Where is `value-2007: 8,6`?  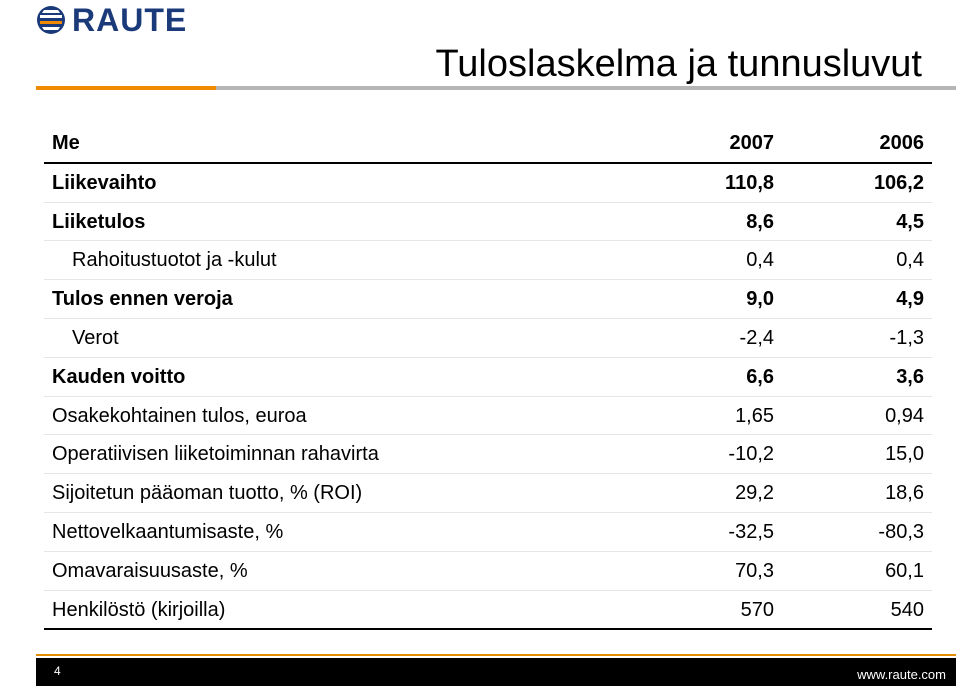
value-2007: 8,6 is located at coordinates (760, 221).